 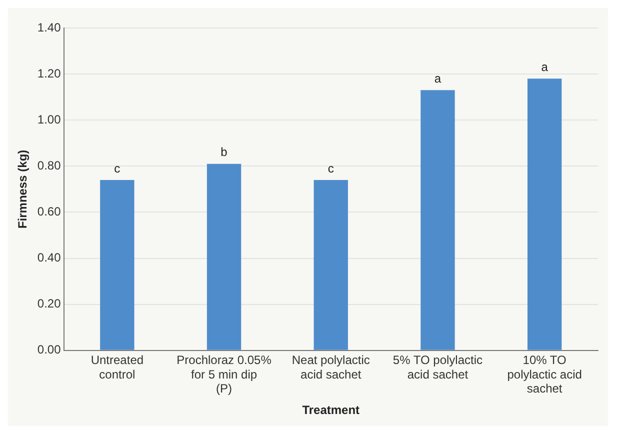 What do you see at coordinates (331, 410) in the screenshot?
I see `x-axis-title: Treatment` at bounding box center [331, 410].